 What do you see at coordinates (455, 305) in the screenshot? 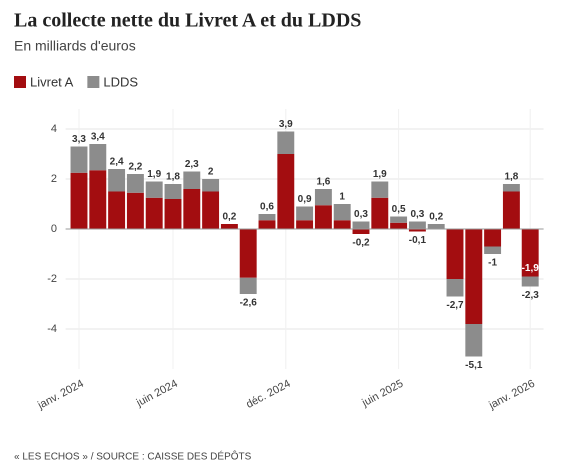
I see `total-label: -2,7` at bounding box center [455, 305].